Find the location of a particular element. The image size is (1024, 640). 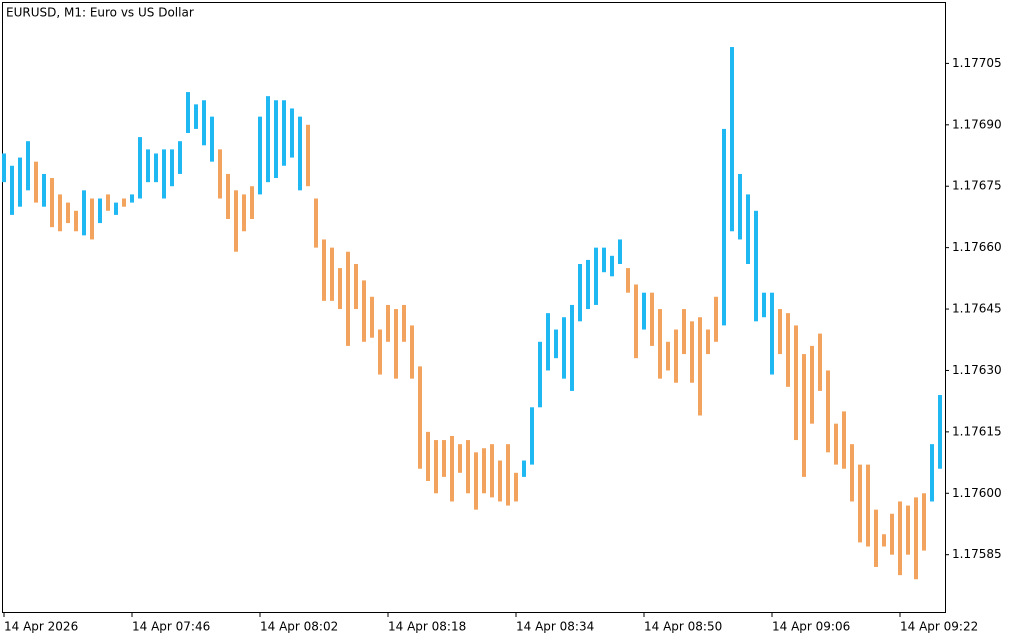

y-tick-label: 1.17690 is located at coordinates (977, 124).